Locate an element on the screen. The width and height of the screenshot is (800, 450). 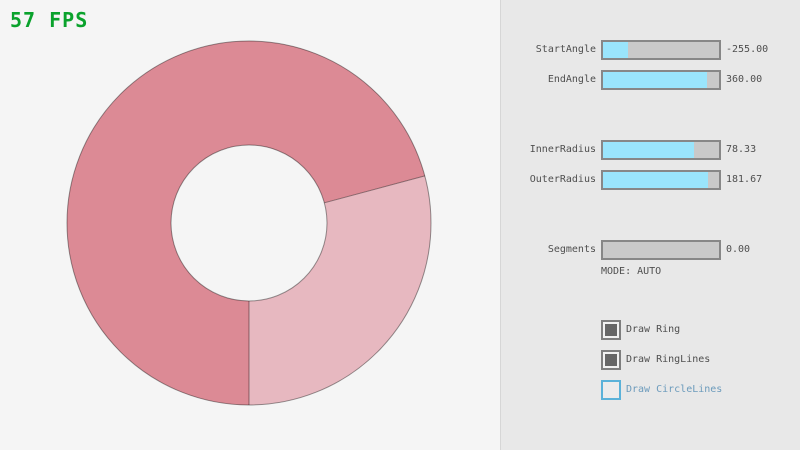
endangle-label: EndAngle is located at coordinates (571, 79).